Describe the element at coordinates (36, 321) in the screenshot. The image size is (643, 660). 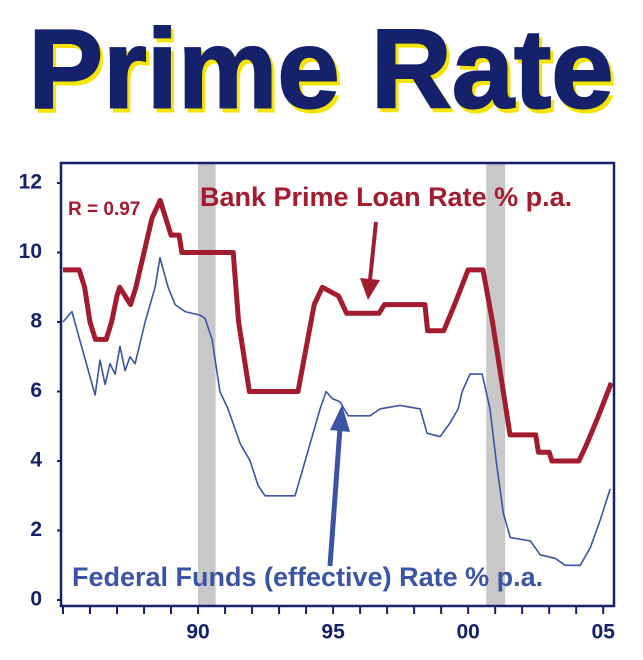
I see `y-tick-label: 8` at that location.